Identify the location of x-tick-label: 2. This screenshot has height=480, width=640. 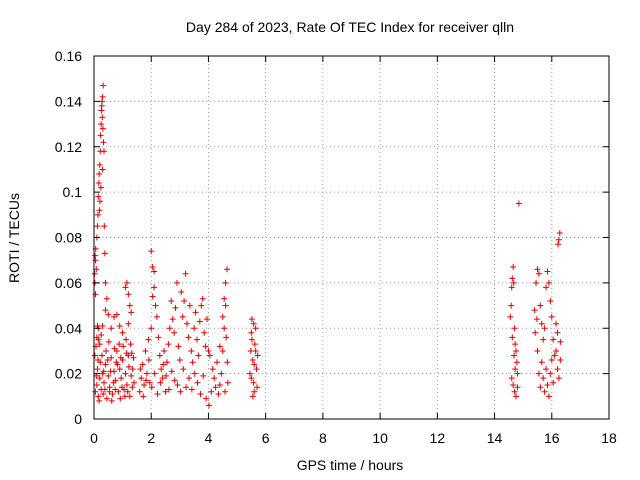
(151, 438).